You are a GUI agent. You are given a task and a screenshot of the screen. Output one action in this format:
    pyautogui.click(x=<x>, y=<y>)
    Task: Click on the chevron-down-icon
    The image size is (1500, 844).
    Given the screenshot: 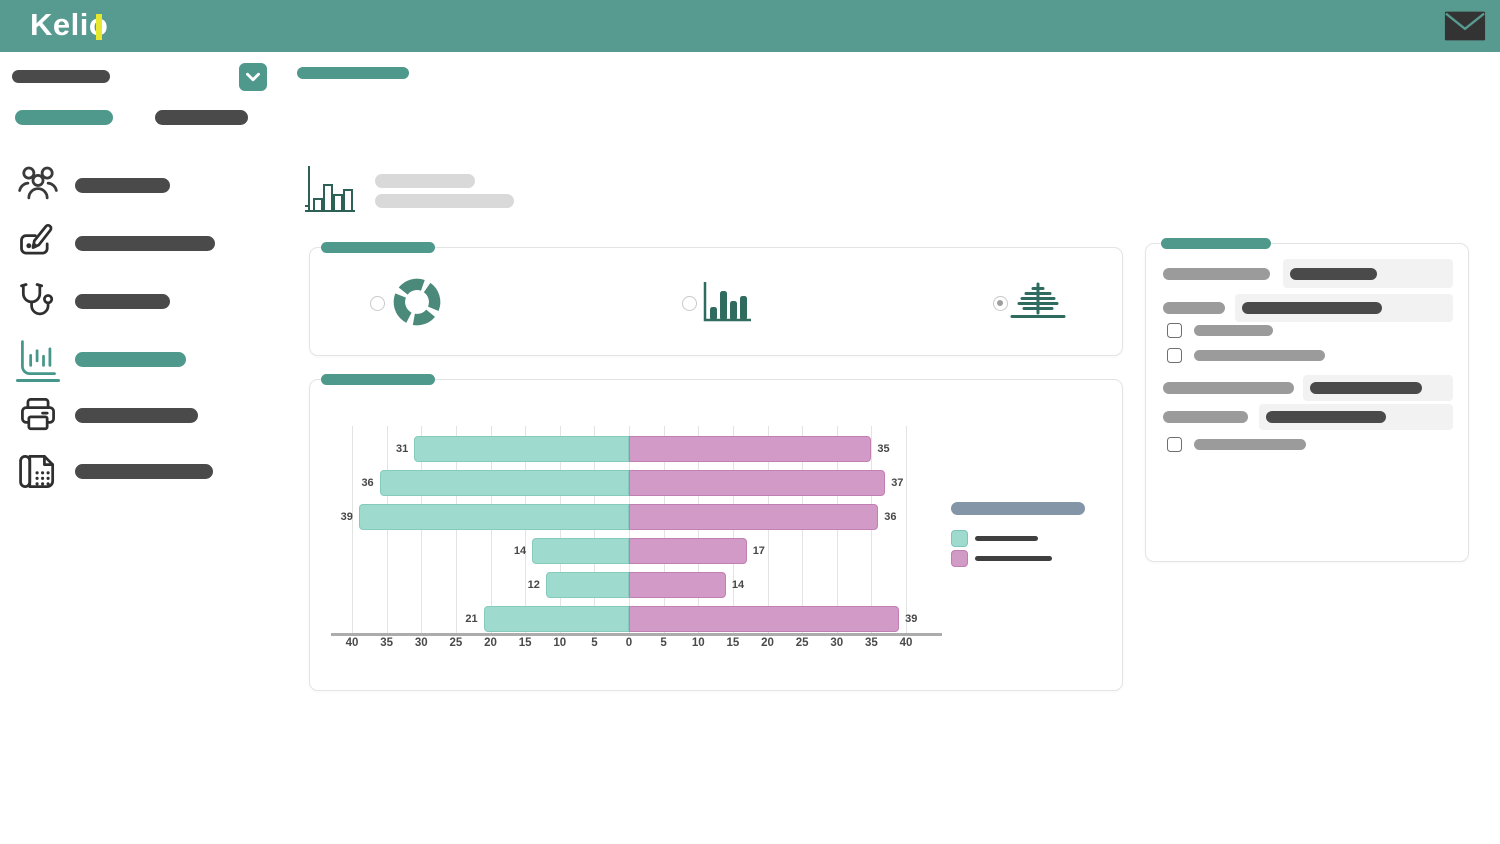 What is the action you would take?
    pyautogui.click(x=253, y=77)
    